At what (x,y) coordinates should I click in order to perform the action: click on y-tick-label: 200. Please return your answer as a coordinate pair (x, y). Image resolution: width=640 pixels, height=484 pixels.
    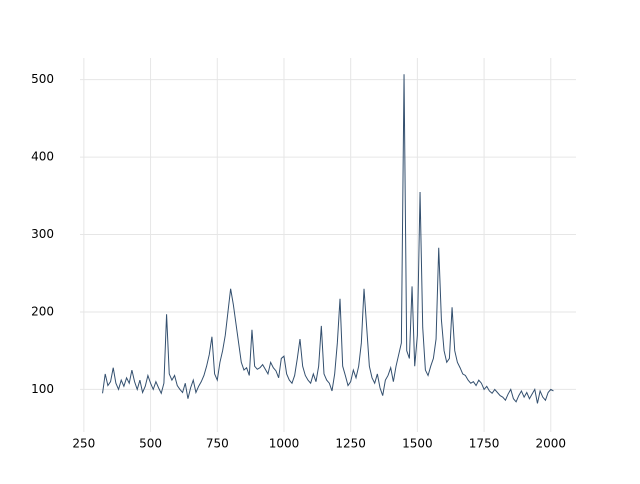
    Looking at the image, I should click on (42, 311).